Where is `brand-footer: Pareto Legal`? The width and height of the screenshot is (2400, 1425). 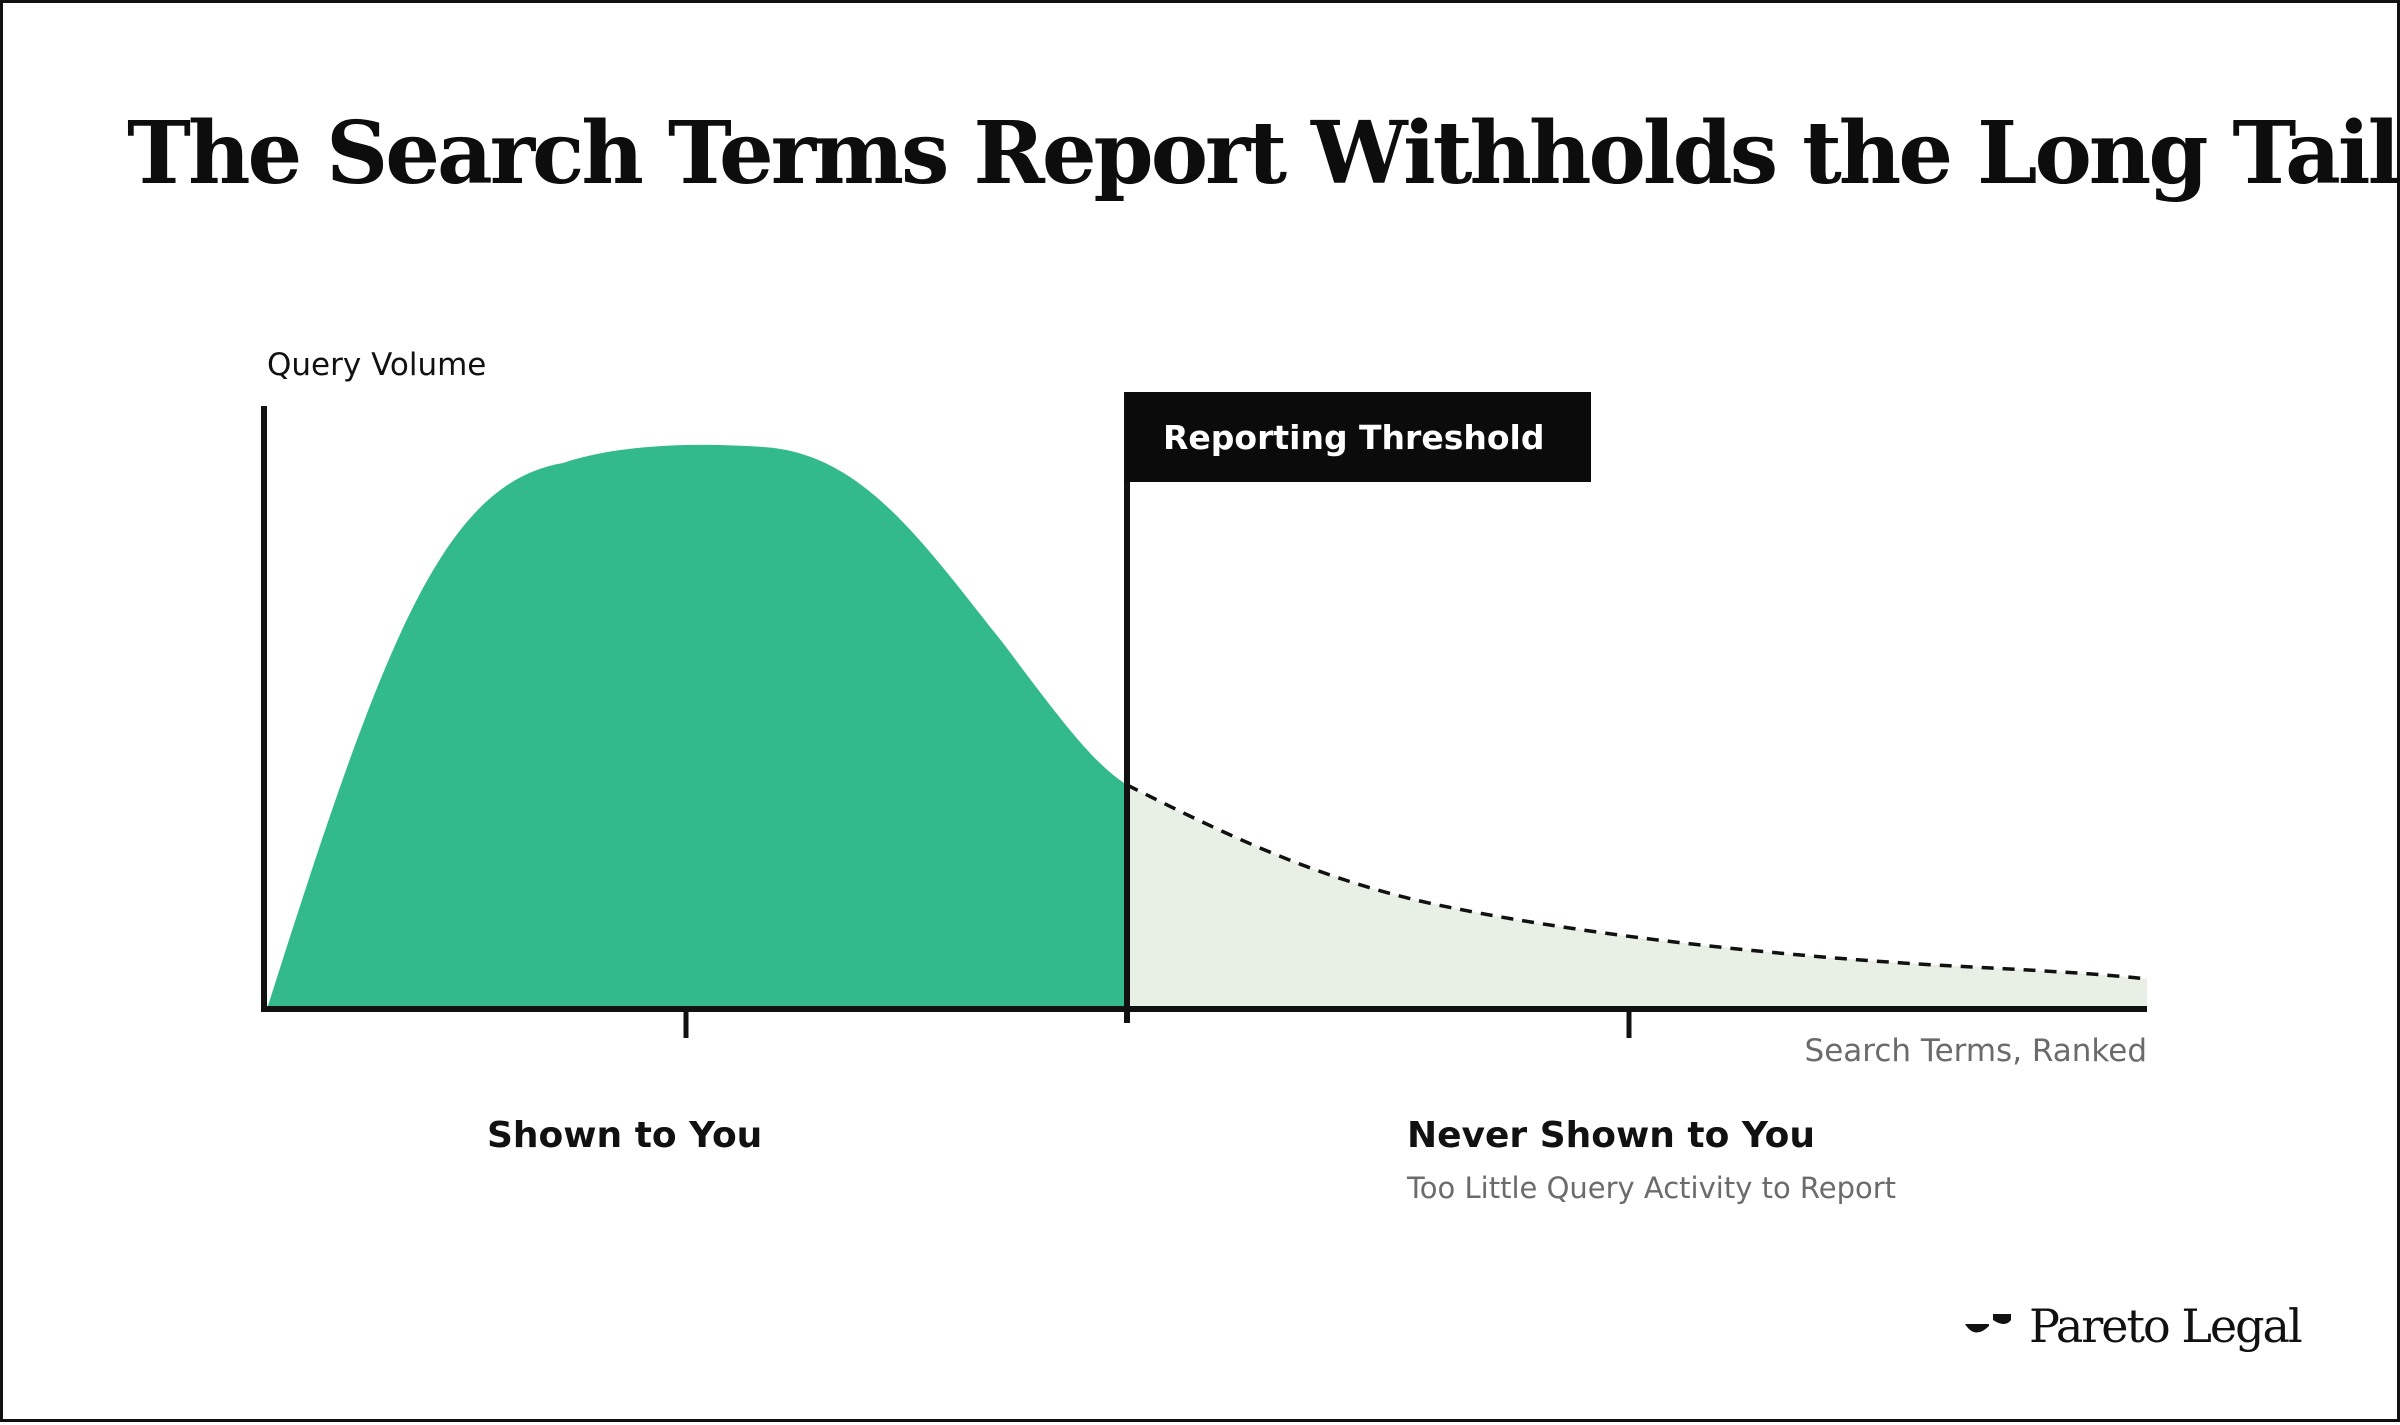 brand-footer: Pareto Legal is located at coordinates (2133, 1326).